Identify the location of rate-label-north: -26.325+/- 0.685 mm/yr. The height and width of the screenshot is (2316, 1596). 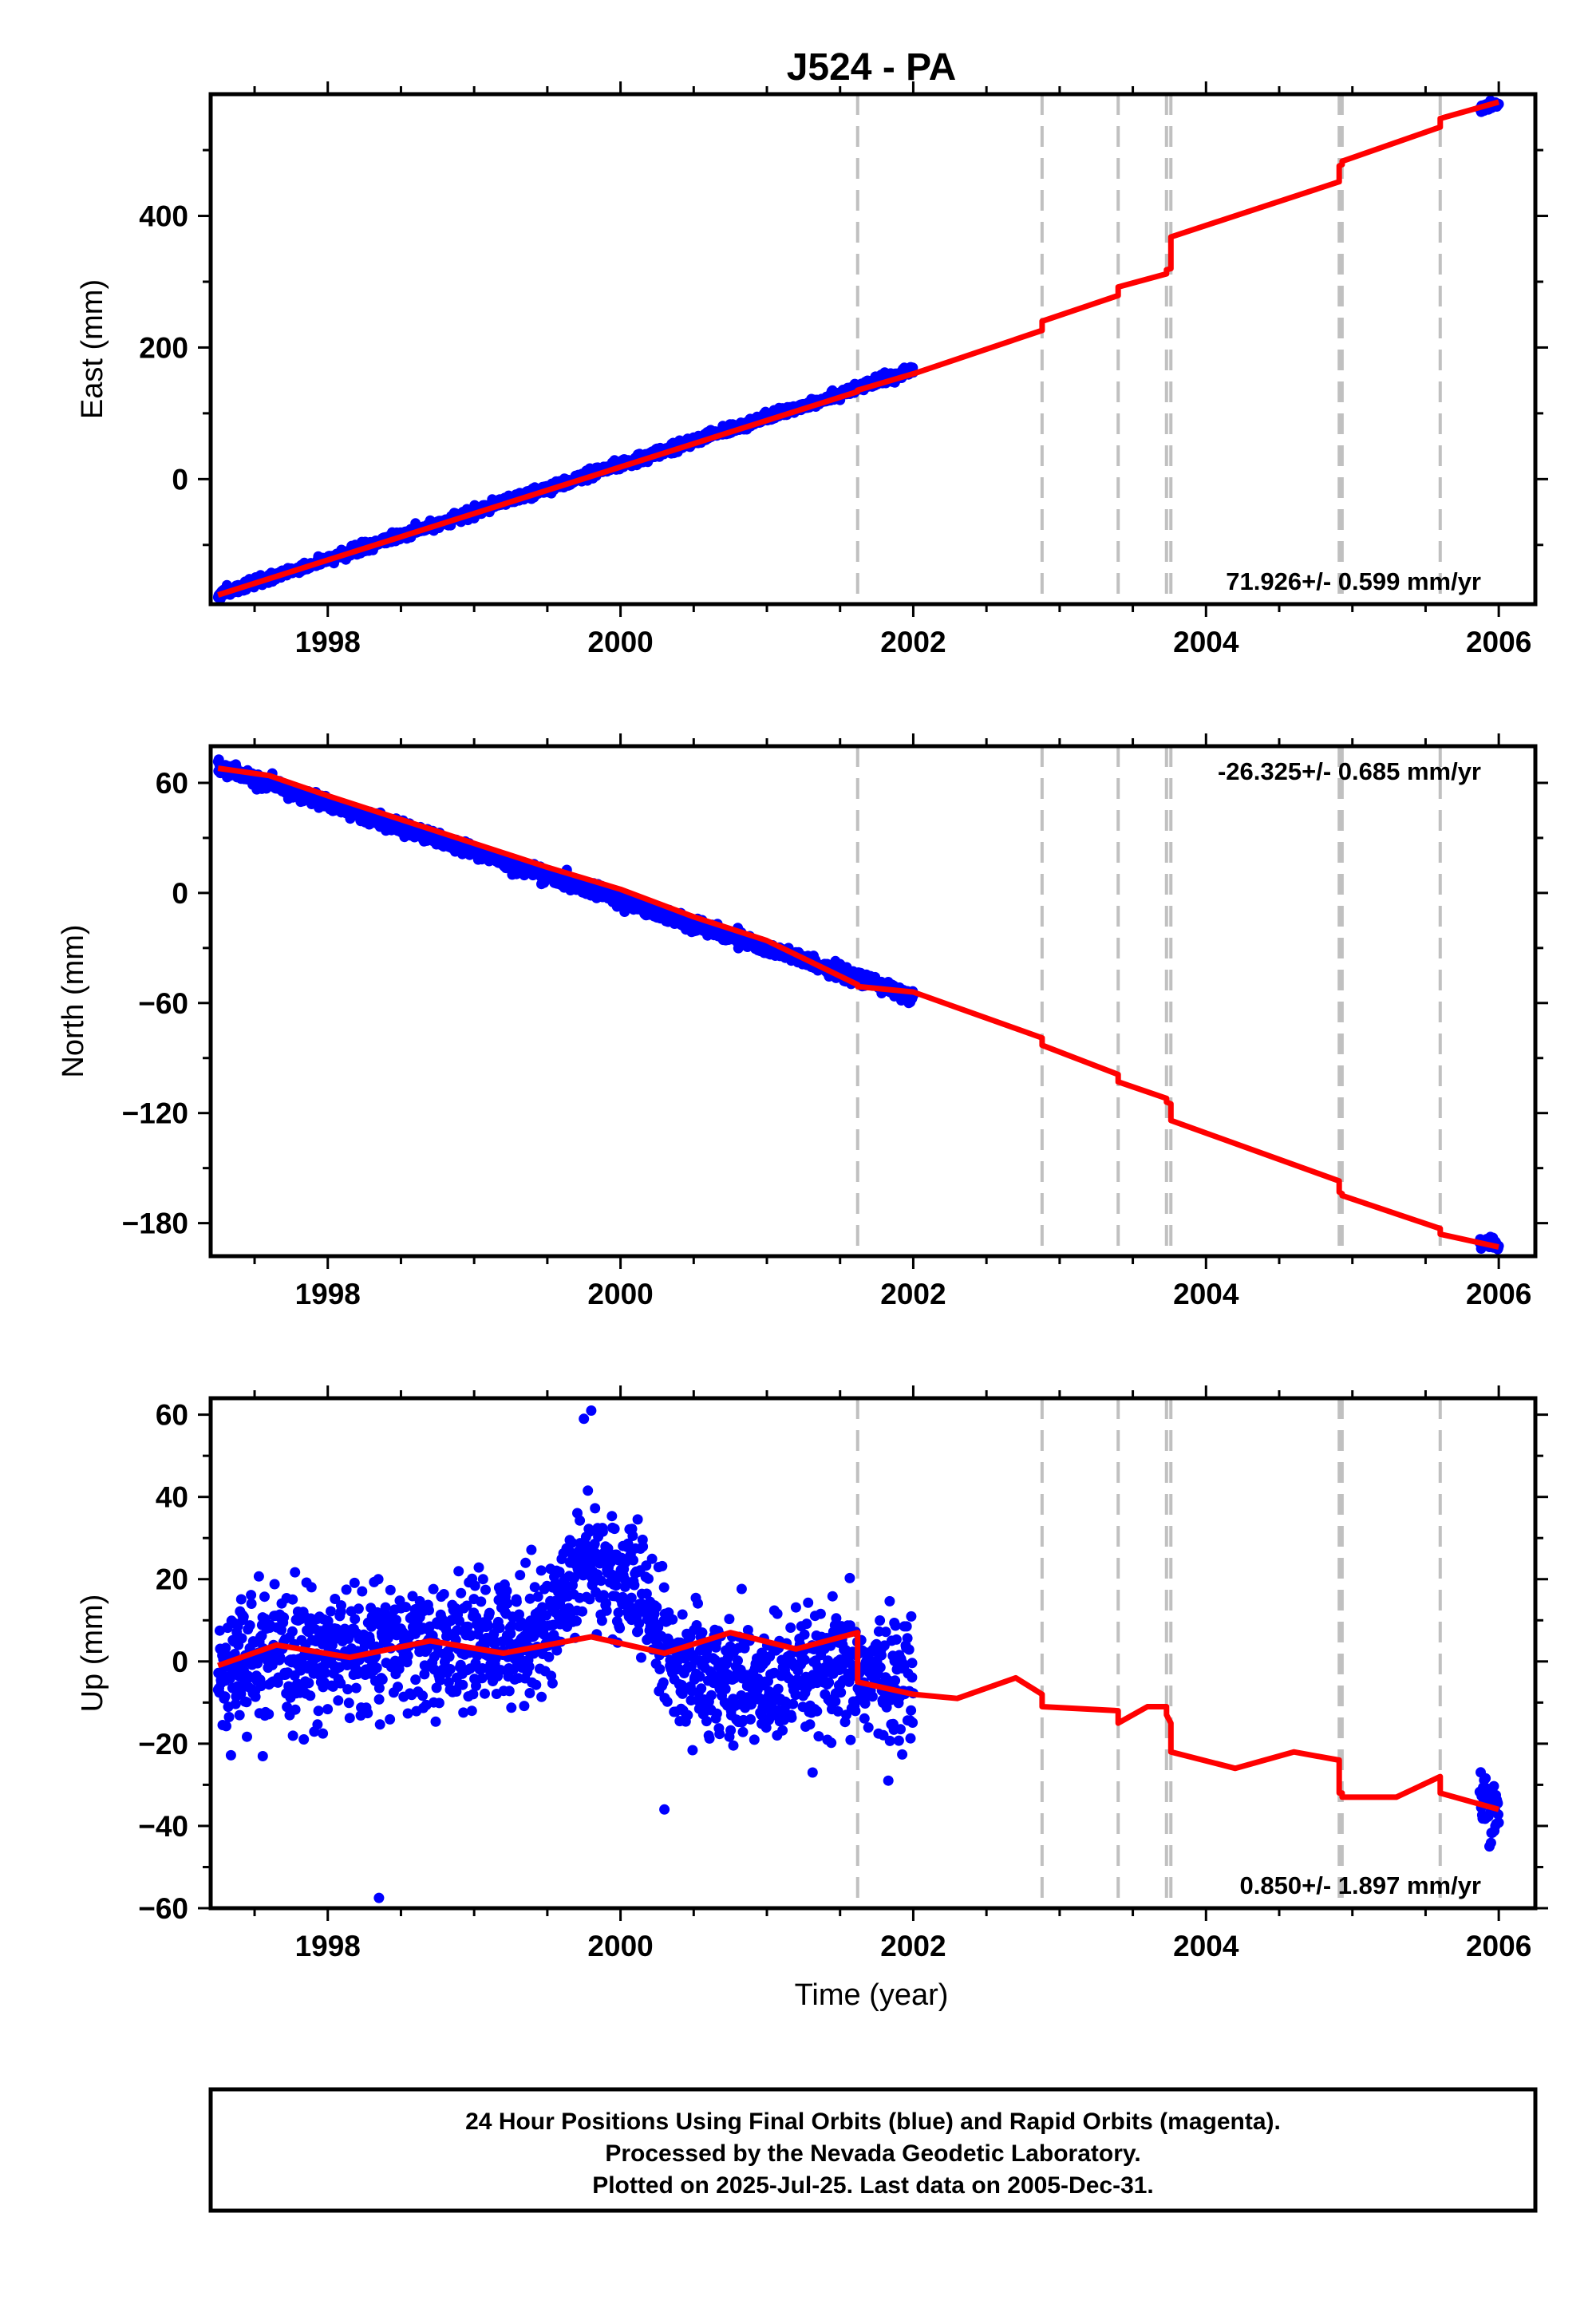
(1349, 771).